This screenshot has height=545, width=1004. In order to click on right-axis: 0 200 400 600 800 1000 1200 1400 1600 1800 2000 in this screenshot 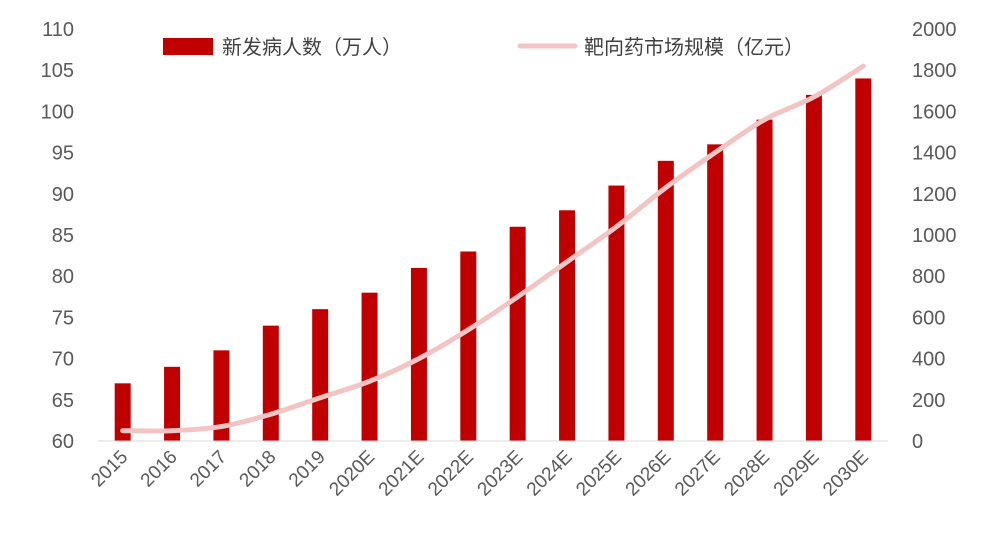, I will do `click(934, 236)`.